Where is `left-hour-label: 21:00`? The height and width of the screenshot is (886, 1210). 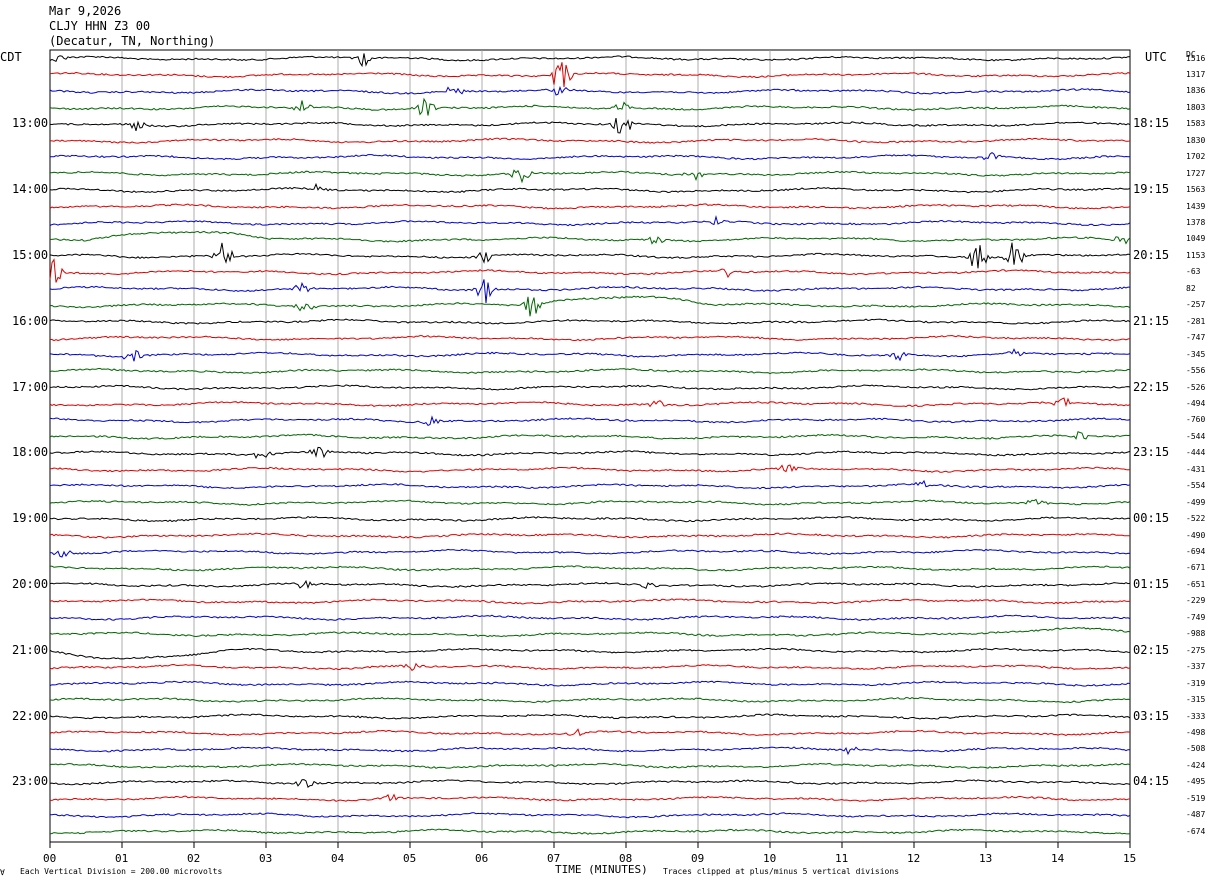 left-hour-label: 21:00 is located at coordinates (30, 649).